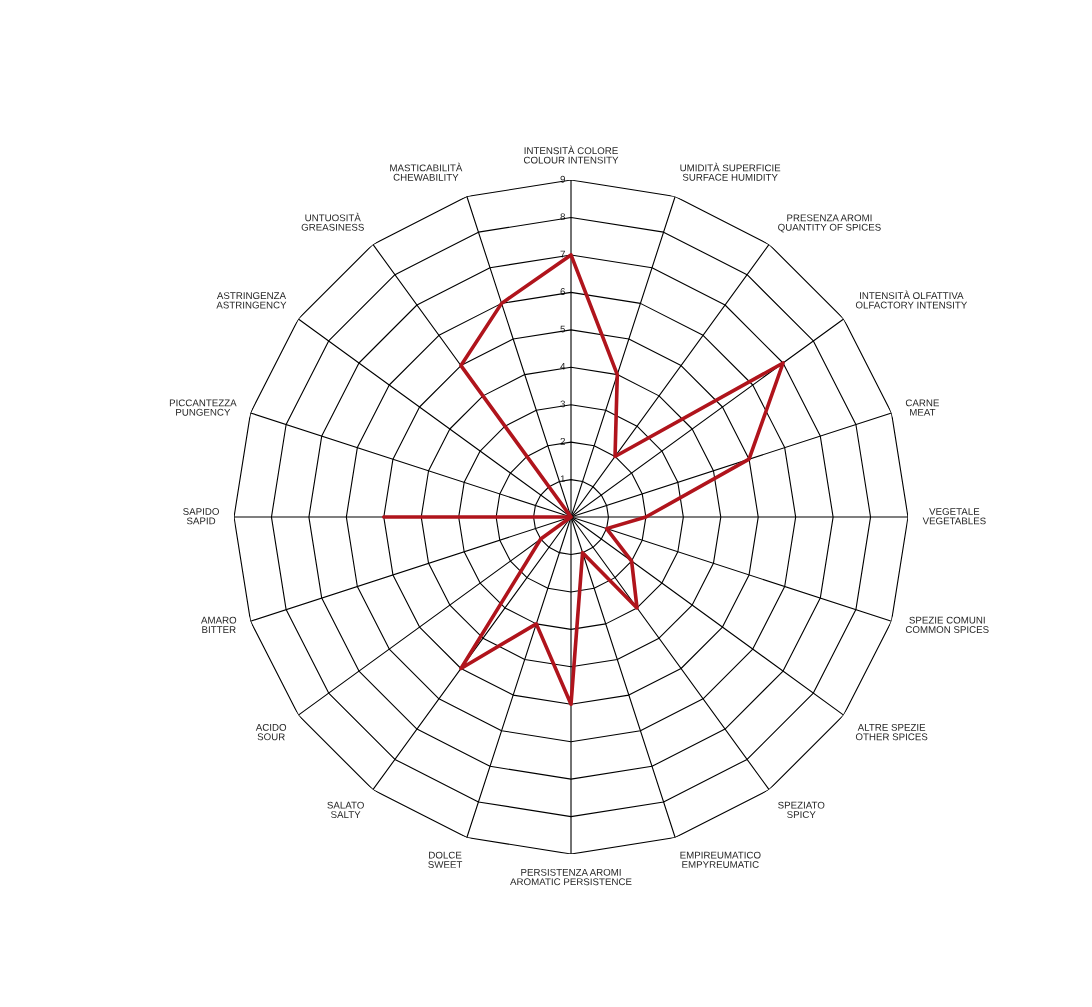 The height and width of the screenshot is (1007, 1092). Describe the element at coordinates (829, 223) in the screenshot. I see `spoke-label: PRESENZA AROMI QUANTITY OF SPICES` at that location.